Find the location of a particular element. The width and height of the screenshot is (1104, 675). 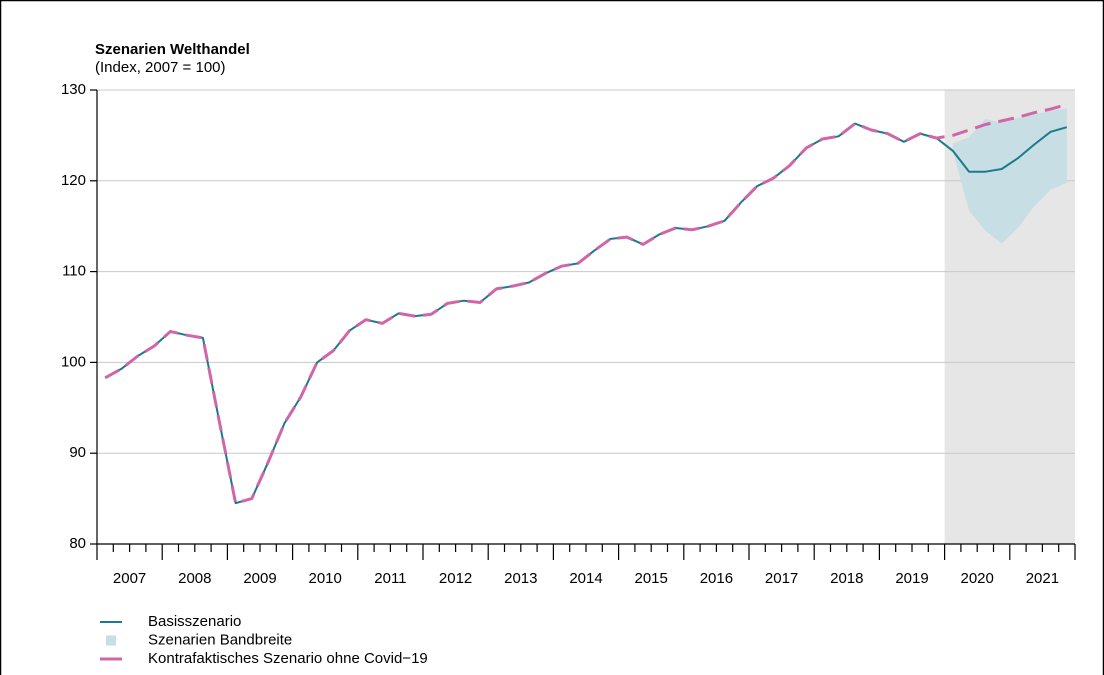

legend-label: Basisszenario is located at coordinates (194, 621).